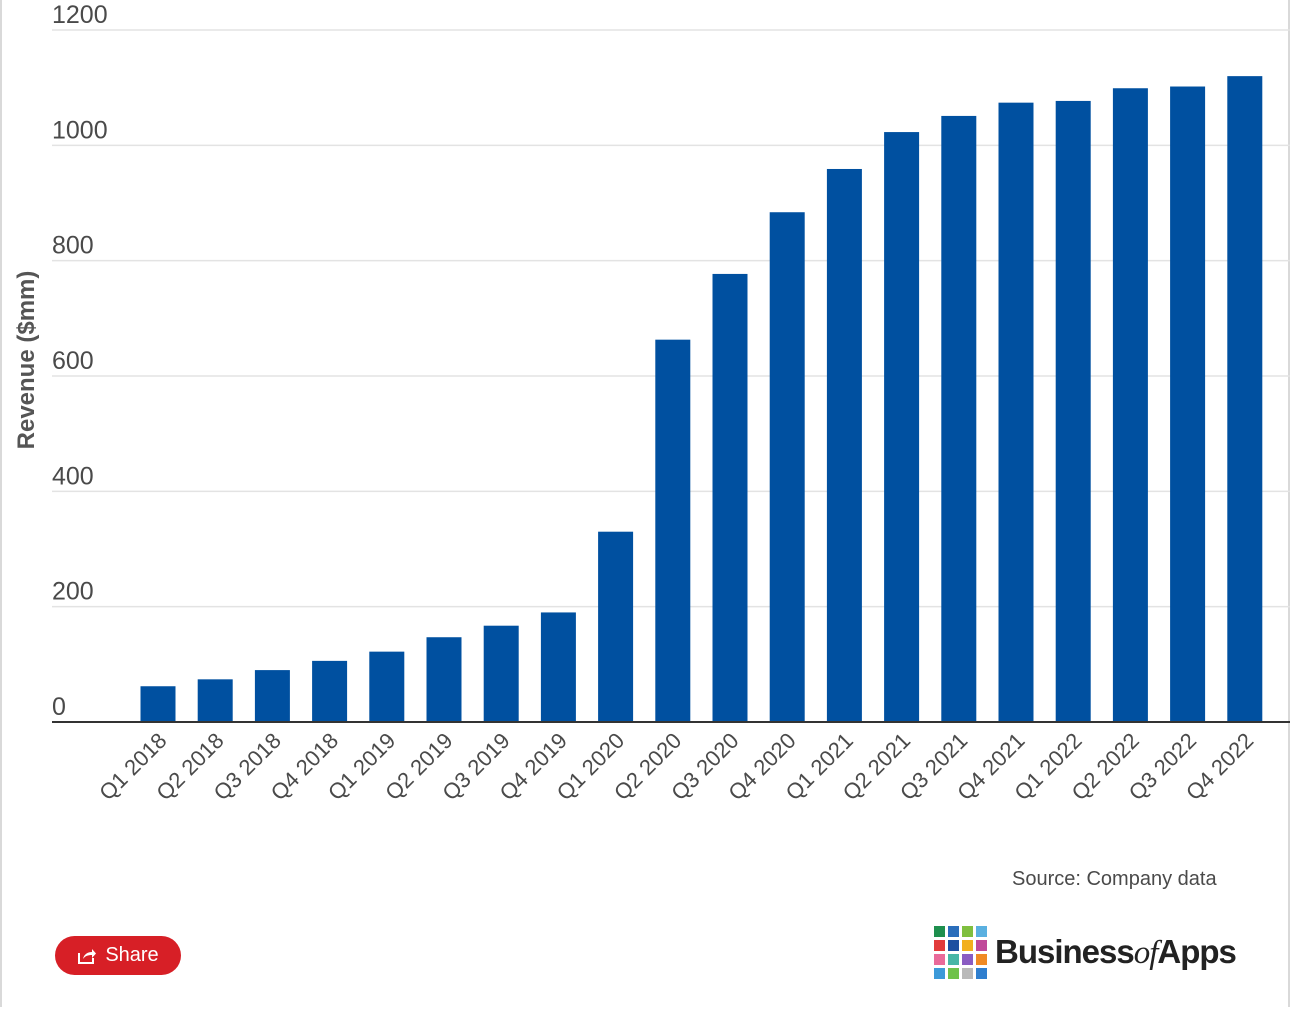  I want to click on y-axis-label: Revenue ($mm), so click(26, 360).